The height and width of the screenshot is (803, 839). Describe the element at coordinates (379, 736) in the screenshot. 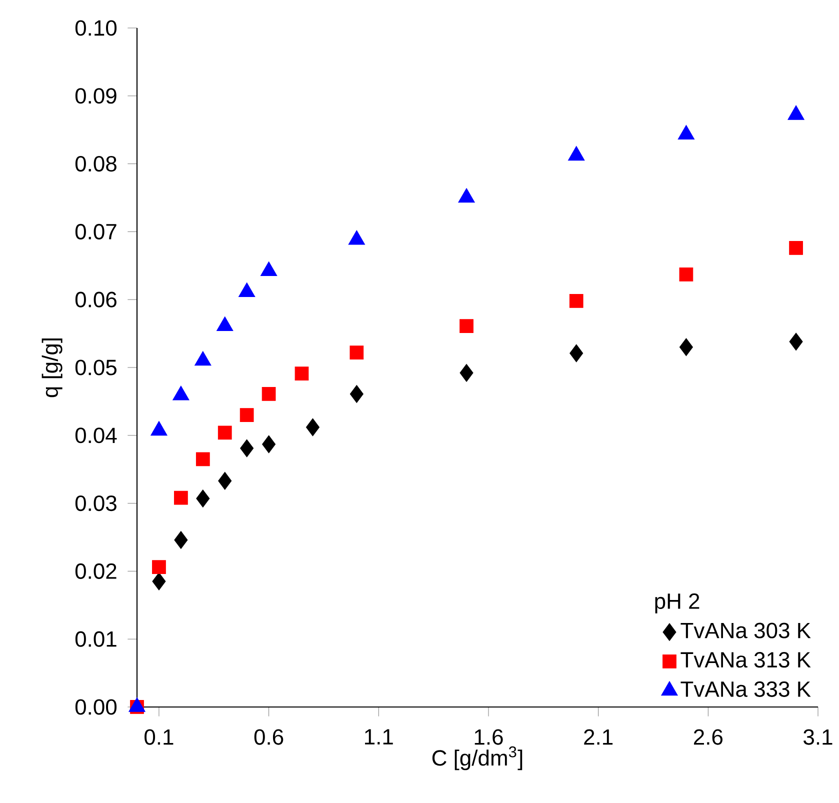

I see `x-tick-label: 1.1` at that location.